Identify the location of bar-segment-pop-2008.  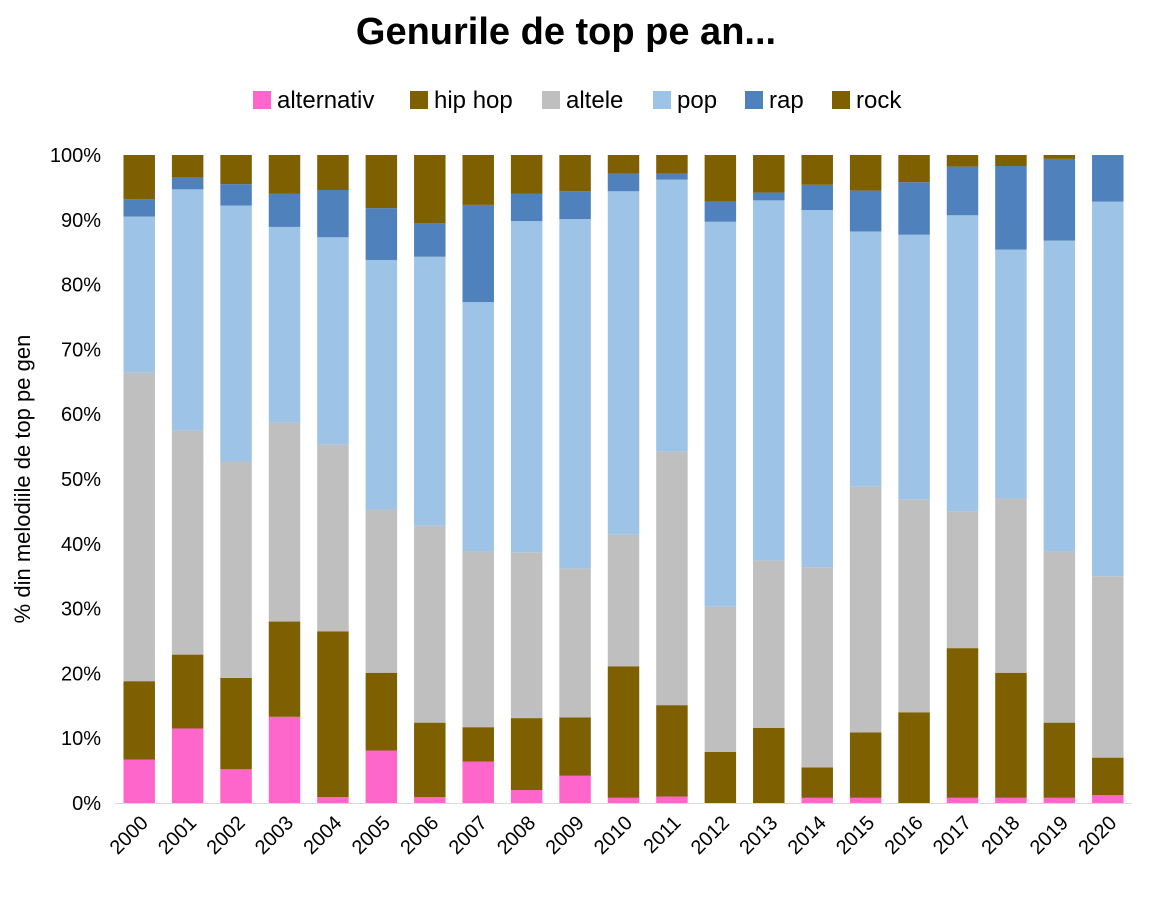
(526, 387).